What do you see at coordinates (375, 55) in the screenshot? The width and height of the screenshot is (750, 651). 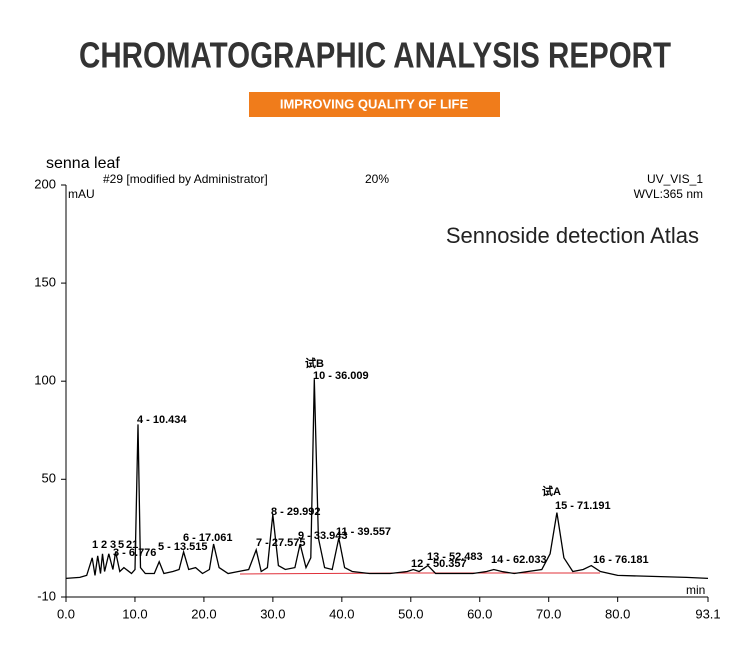 I see `report-title: CHROMATOGRAPHIC ANALYSIS REPORT` at bounding box center [375, 55].